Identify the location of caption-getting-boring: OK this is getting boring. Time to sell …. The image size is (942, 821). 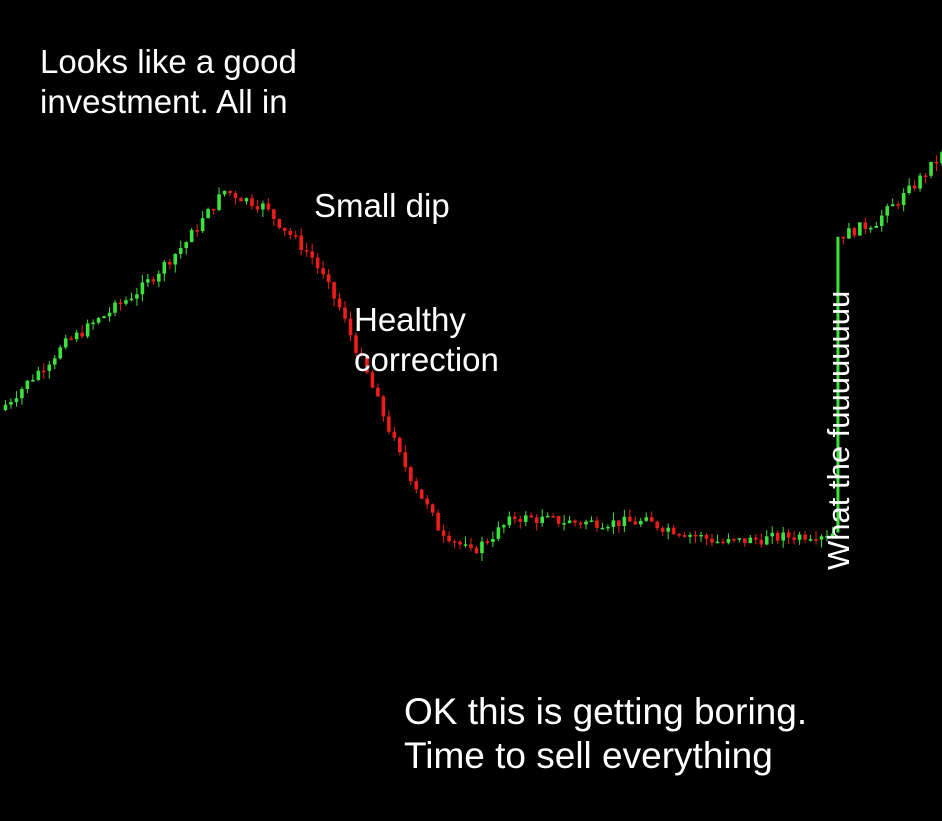
(605, 734).